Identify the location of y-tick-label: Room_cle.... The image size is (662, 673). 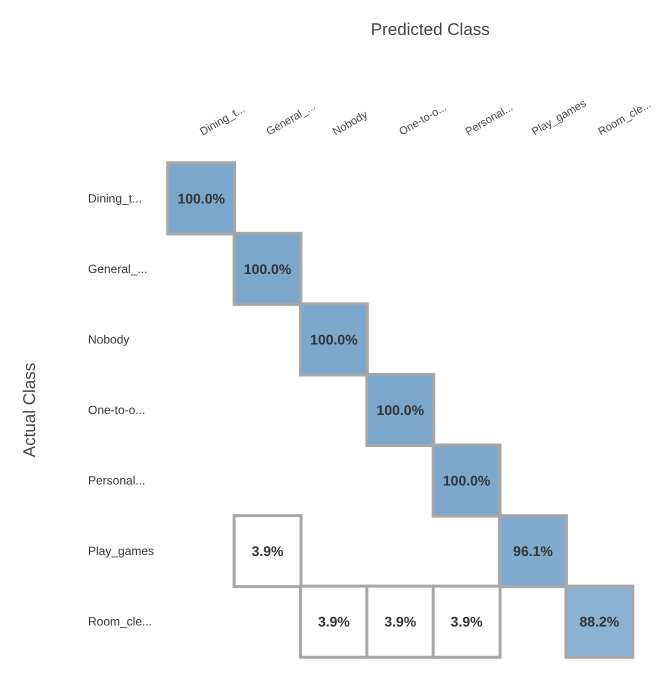
(120, 621).